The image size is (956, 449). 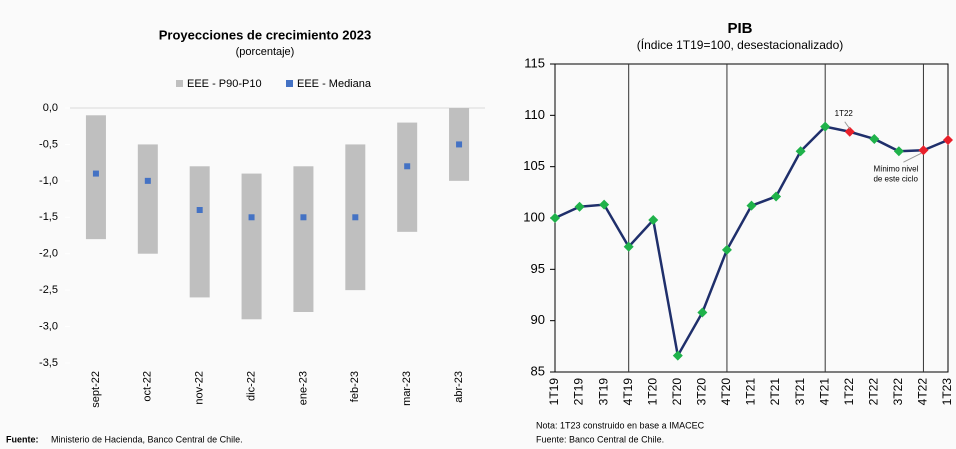 What do you see at coordinates (579, 392) in the screenshot?
I see `x-tick-label: 2T19` at bounding box center [579, 392].